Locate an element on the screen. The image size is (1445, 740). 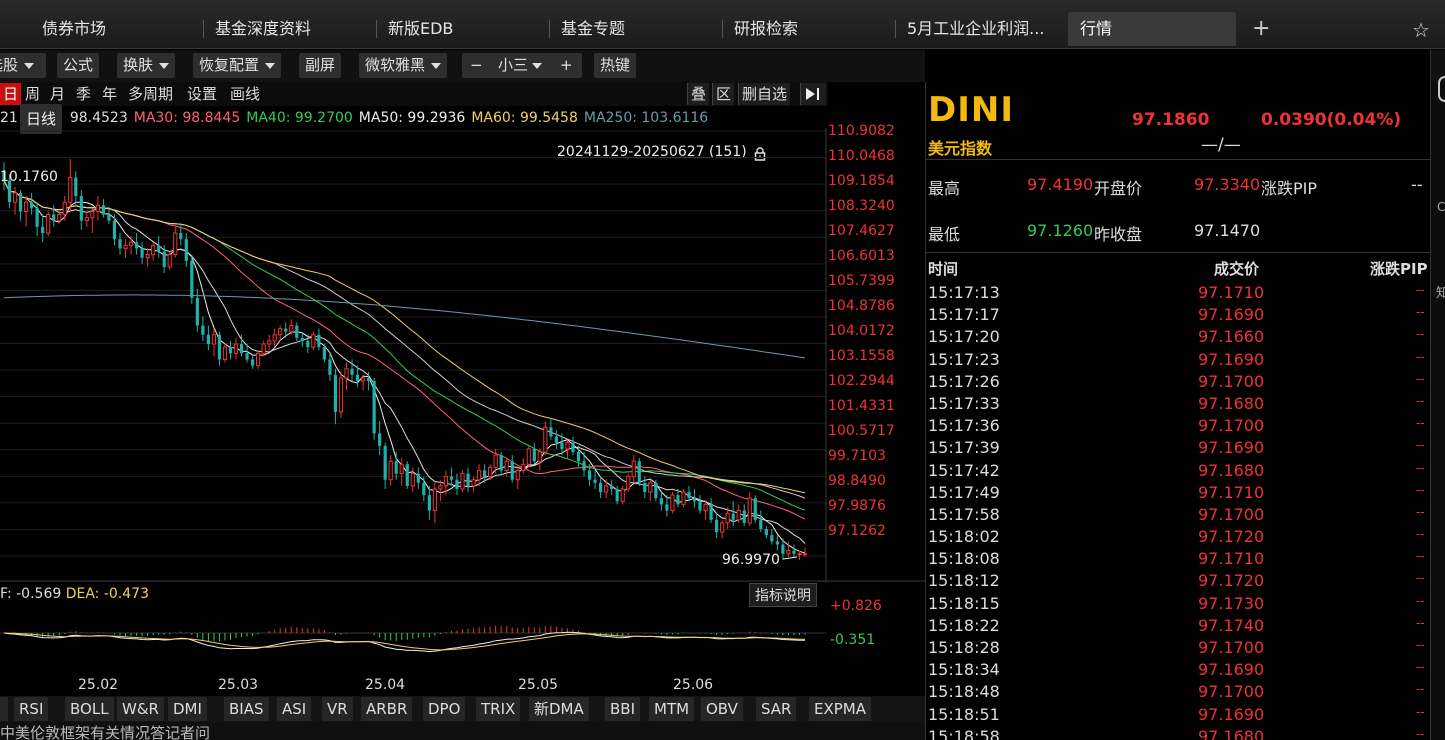
indicator-tab: W&R is located at coordinates (140, 709).